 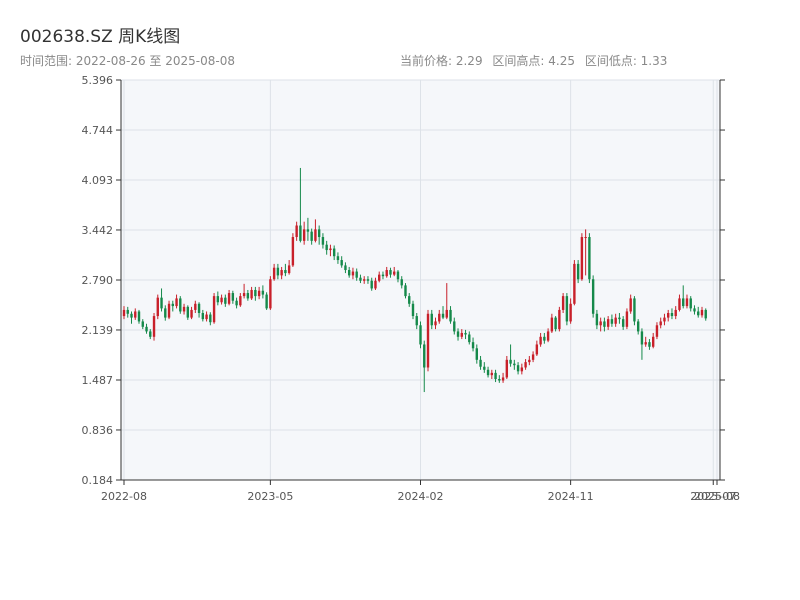 What do you see at coordinates (98, 230) in the screenshot?
I see `y-tick-label: 3.442` at bounding box center [98, 230].